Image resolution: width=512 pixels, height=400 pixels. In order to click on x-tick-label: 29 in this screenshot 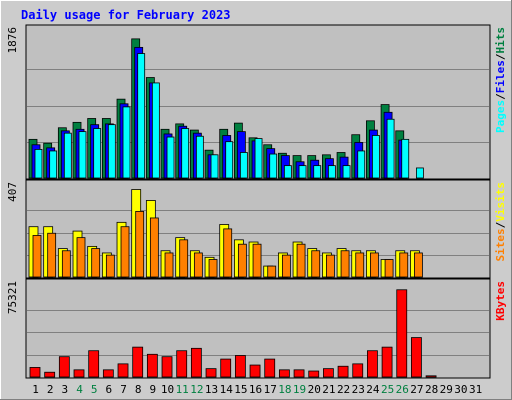, I will do `click(446, 389)`.